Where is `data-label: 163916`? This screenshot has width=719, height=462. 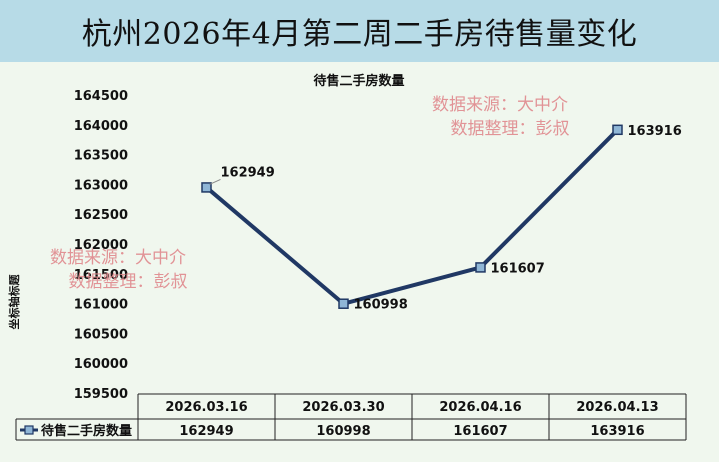 data-label: 163916 is located at coordinates (655, 131).